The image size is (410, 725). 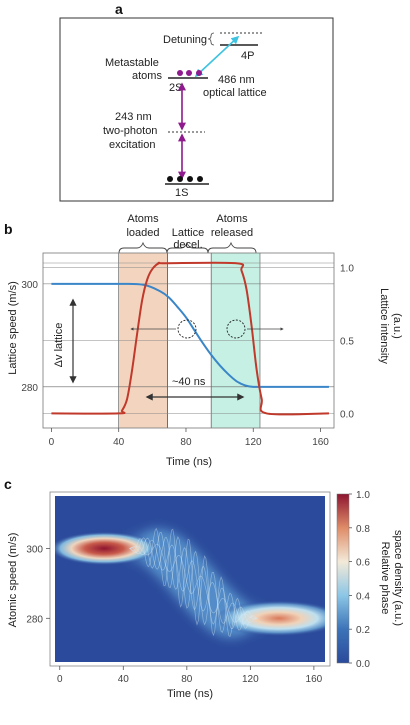 What do you see at coordinates (8, 484) in the screenshot?
I see `panel-c-label: c` at bounding box center [8, 484].